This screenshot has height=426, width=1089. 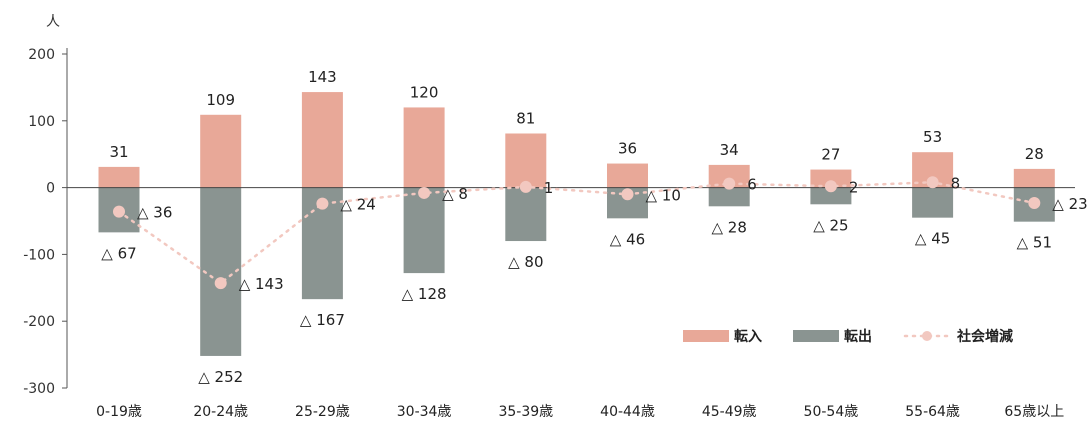 What do you see at coordinates (748, 336) in the screenshot?
I see `legend-label-tennyu: 転入` at bounding box center [748, 336].